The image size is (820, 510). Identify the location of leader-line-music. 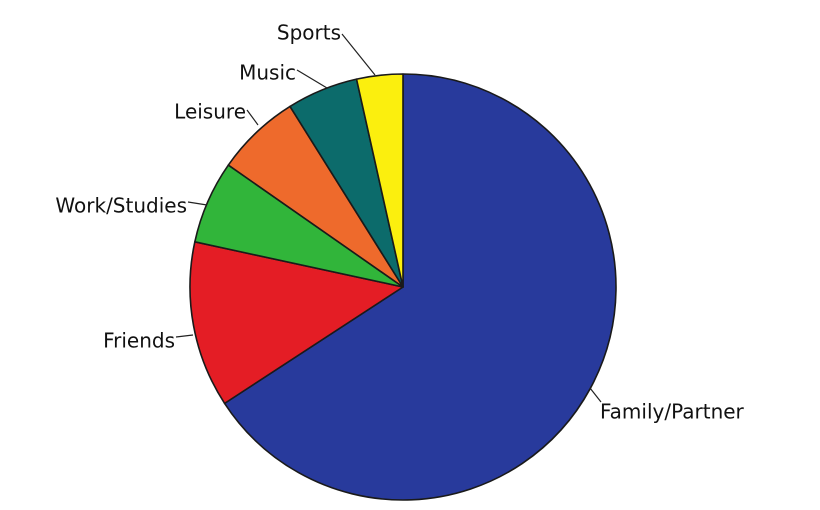
(312, 79).